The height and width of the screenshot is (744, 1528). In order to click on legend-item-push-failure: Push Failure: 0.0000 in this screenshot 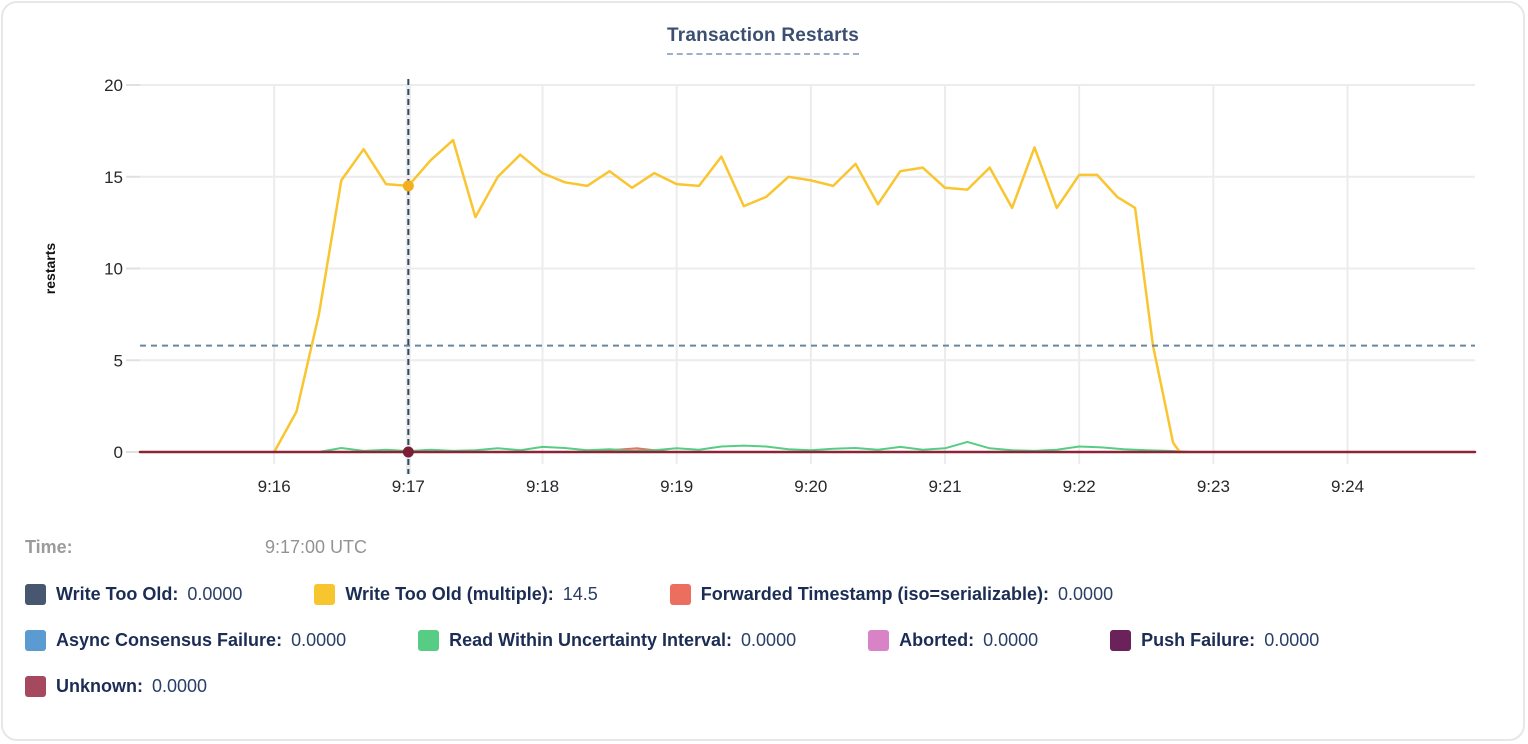, I will do `click(1215, 640)`.